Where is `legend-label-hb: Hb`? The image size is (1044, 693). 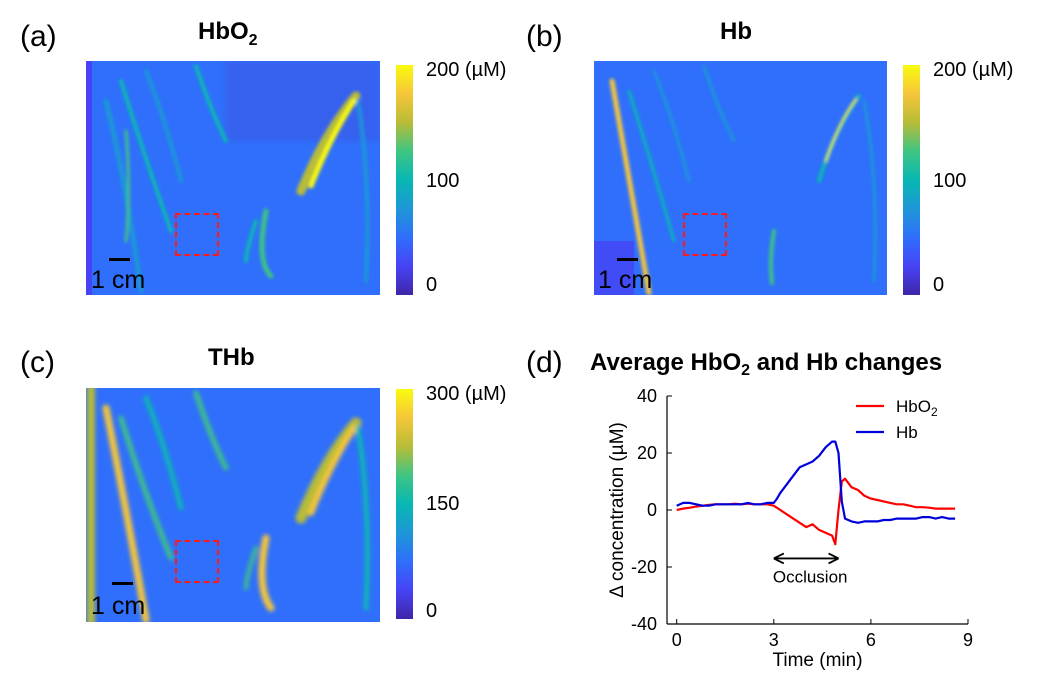 legend-label-hb: Hb is located at coordinates (907, 432).